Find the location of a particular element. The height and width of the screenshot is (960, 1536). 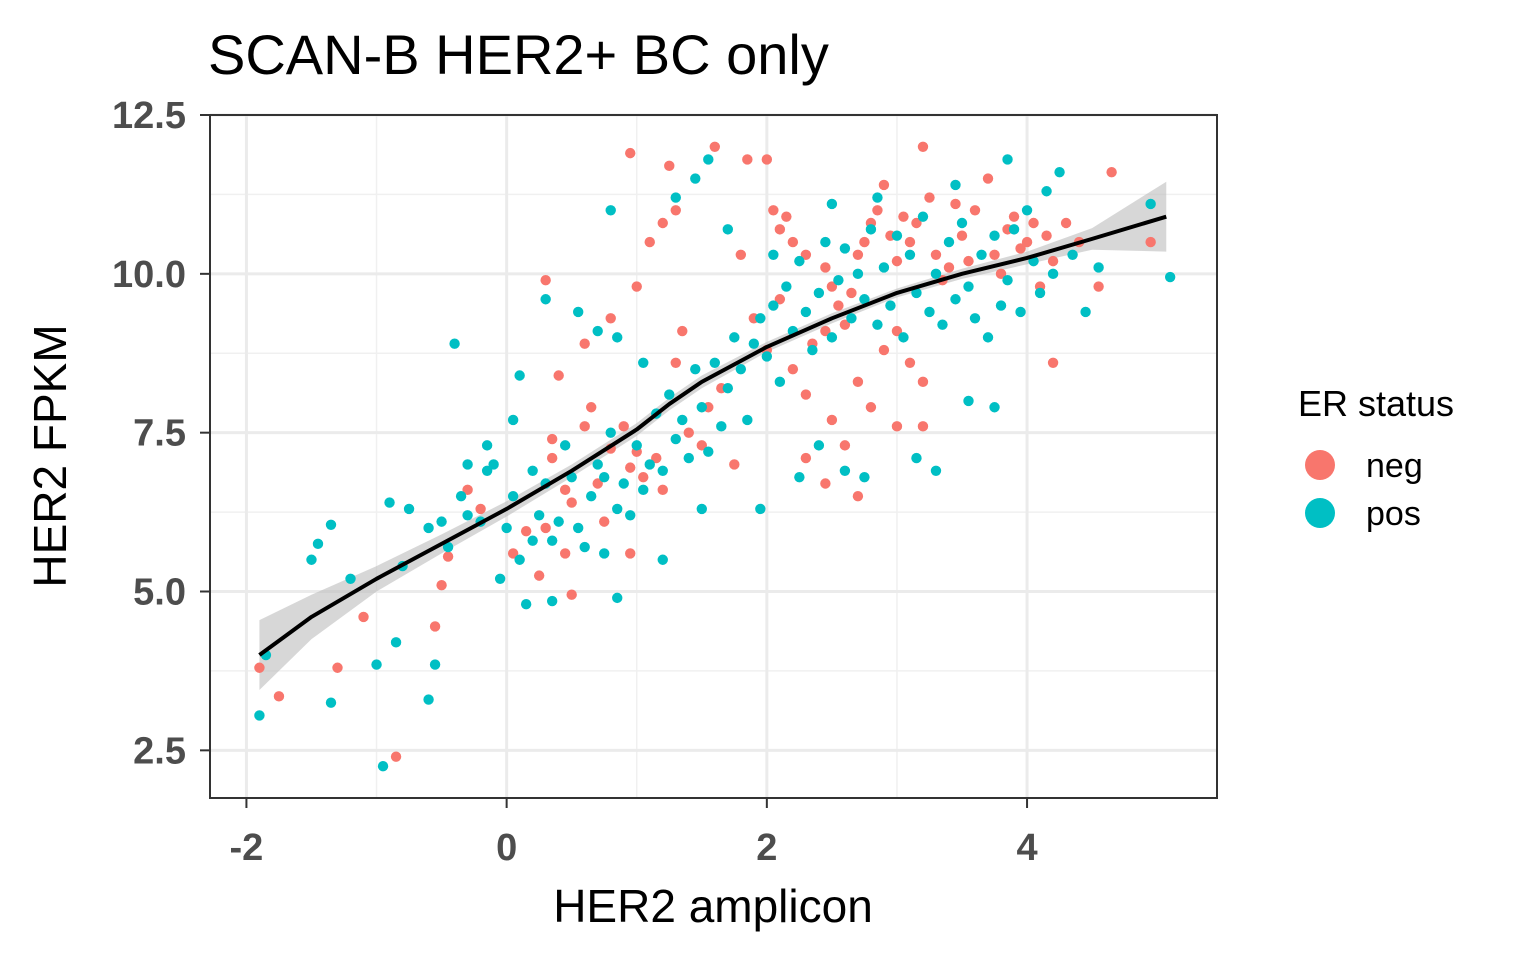

legend-swatch-neg is located at coordinates (1320, 465).